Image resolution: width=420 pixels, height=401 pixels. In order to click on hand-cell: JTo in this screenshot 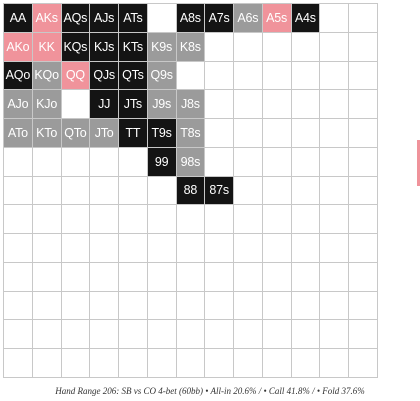, I will do `click(104, 133)`.